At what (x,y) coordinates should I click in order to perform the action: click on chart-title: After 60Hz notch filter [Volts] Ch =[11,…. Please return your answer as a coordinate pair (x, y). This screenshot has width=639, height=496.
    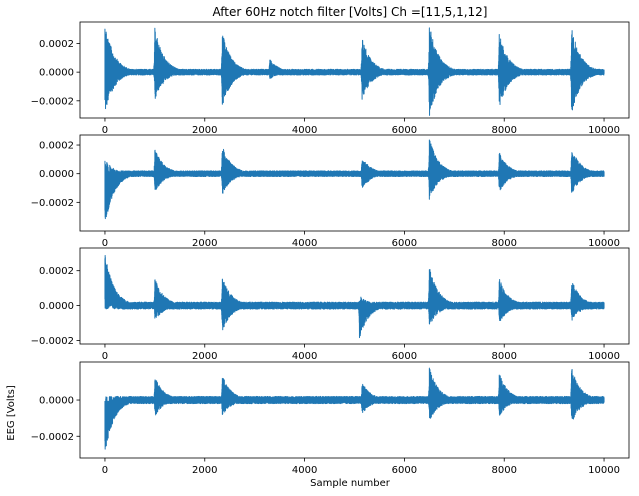
    Looking at the image, I should click on (350, 12).